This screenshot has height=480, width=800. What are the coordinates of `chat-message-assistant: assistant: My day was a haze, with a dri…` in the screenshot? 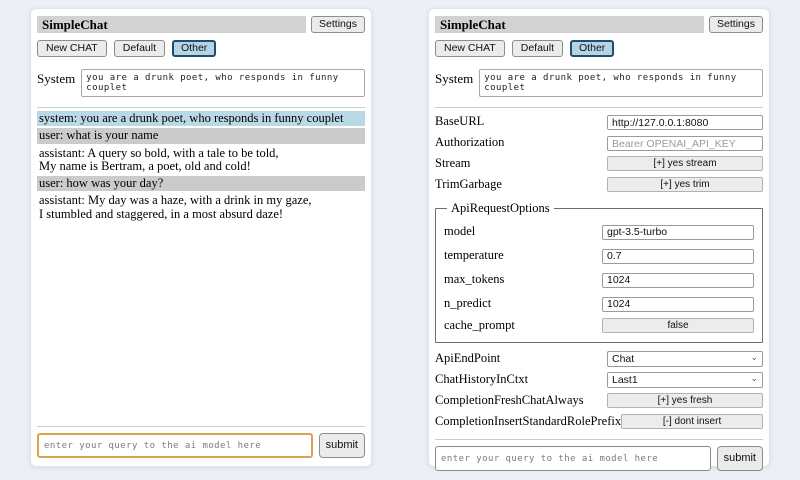 It's located at (201, 207).